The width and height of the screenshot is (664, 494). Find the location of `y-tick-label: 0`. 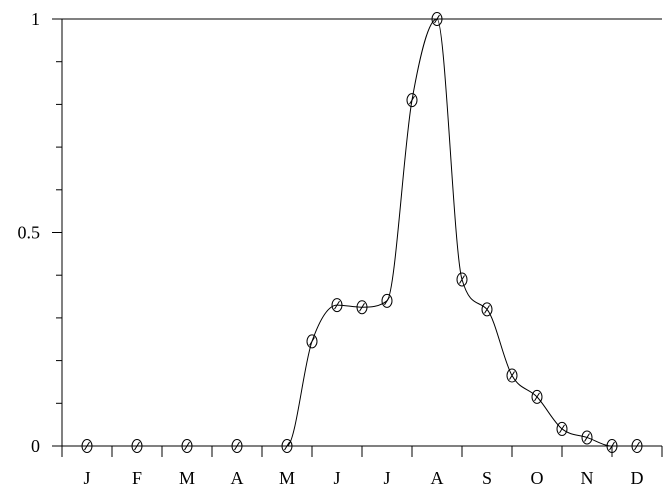

y-tick-label: 0 is located at coordinates (35, 446).